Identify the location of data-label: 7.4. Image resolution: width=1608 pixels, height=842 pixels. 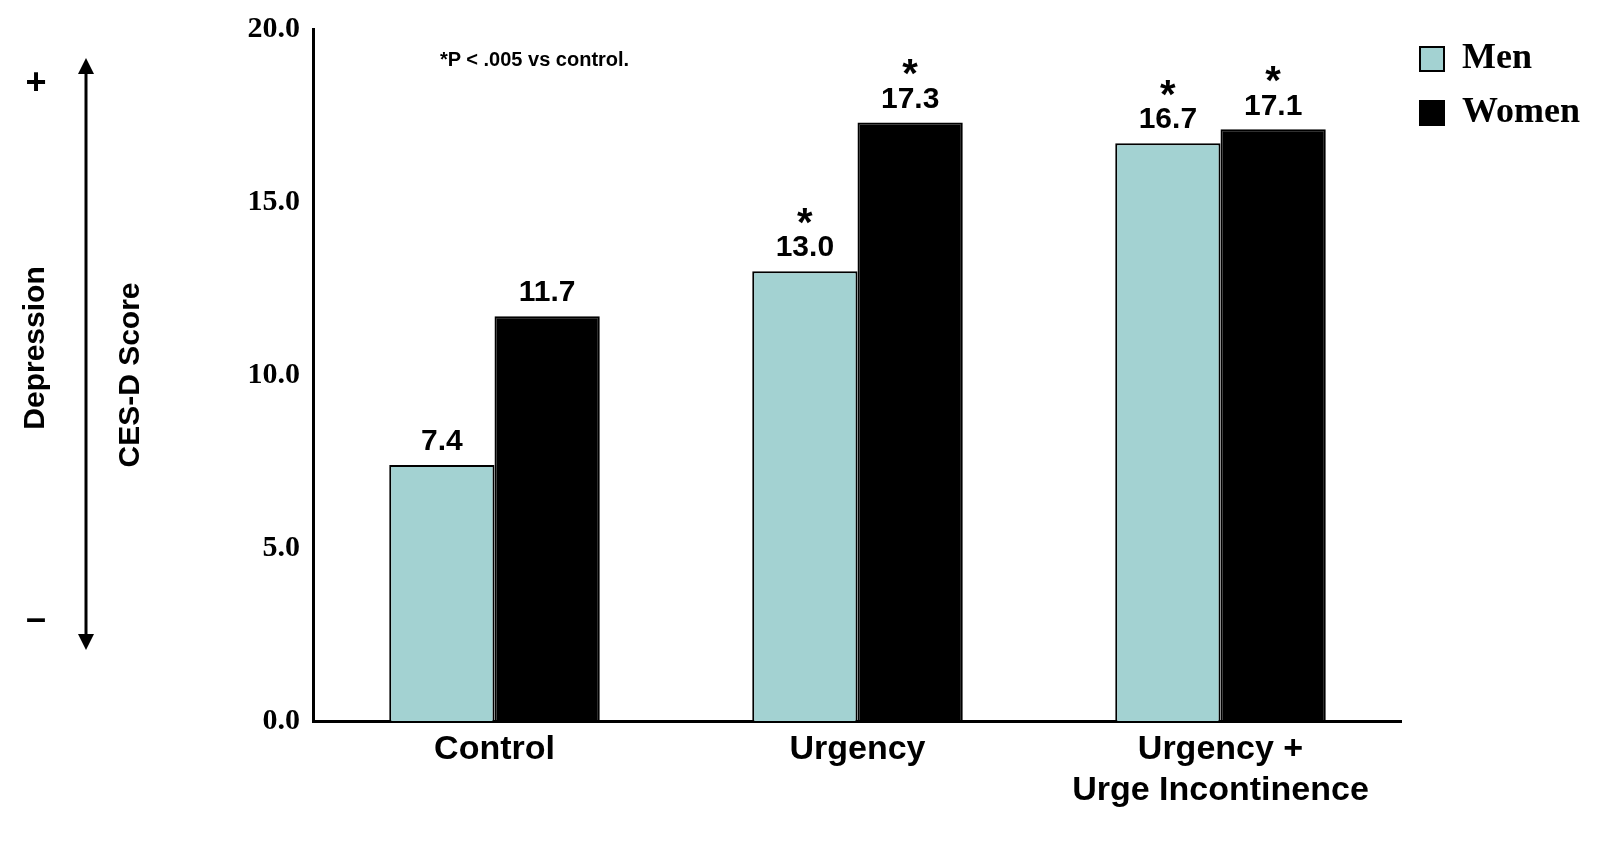
(442, 440).